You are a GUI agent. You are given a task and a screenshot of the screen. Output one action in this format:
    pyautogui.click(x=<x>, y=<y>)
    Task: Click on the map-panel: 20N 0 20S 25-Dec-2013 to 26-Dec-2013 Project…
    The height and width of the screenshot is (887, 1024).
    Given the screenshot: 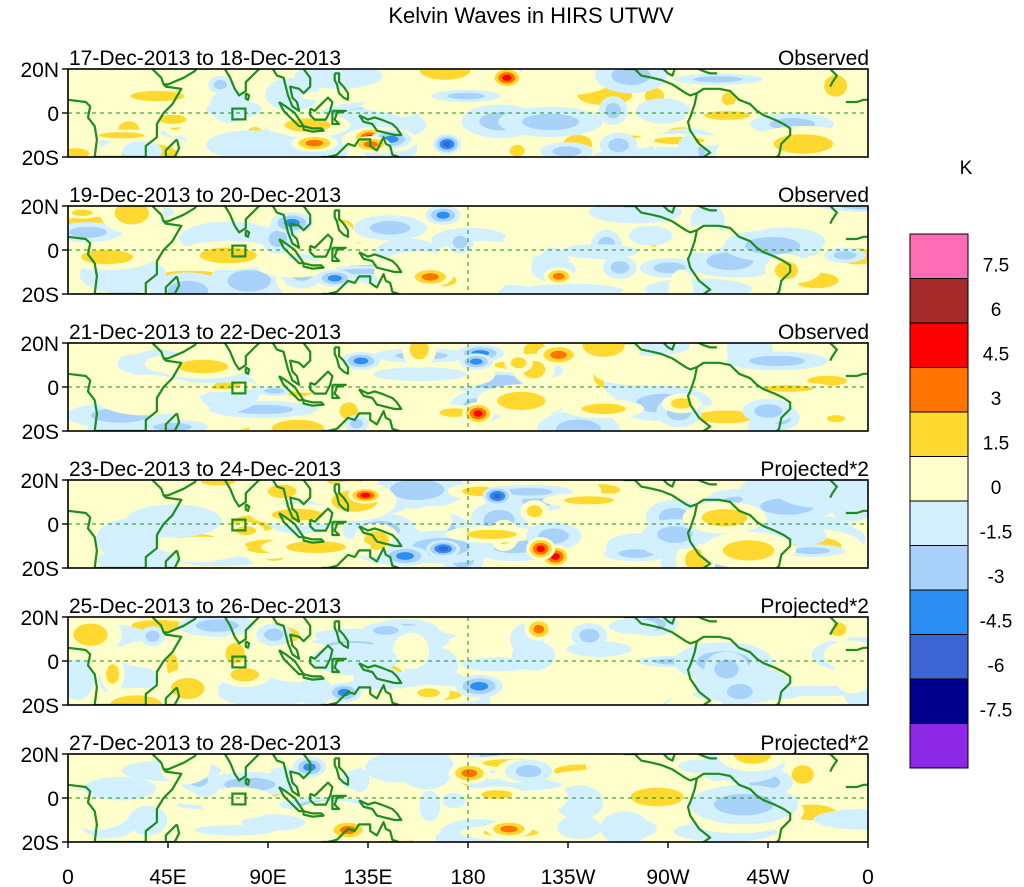 What is the action you would take?
    pyautogui.click(x=444, y=656)
    